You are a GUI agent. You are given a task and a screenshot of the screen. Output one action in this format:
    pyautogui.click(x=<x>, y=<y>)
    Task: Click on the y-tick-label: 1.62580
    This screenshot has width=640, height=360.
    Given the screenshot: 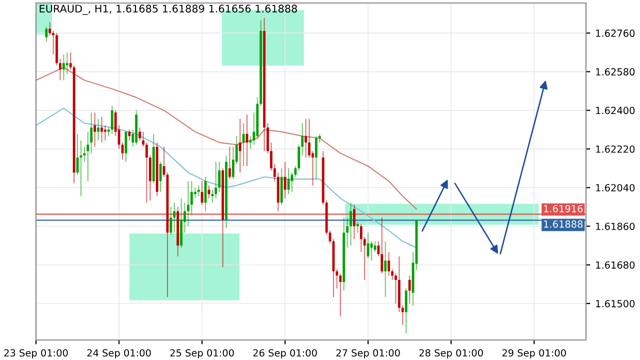 What is the action you would take?
    pyautogui.click(x=615, y=72)
    